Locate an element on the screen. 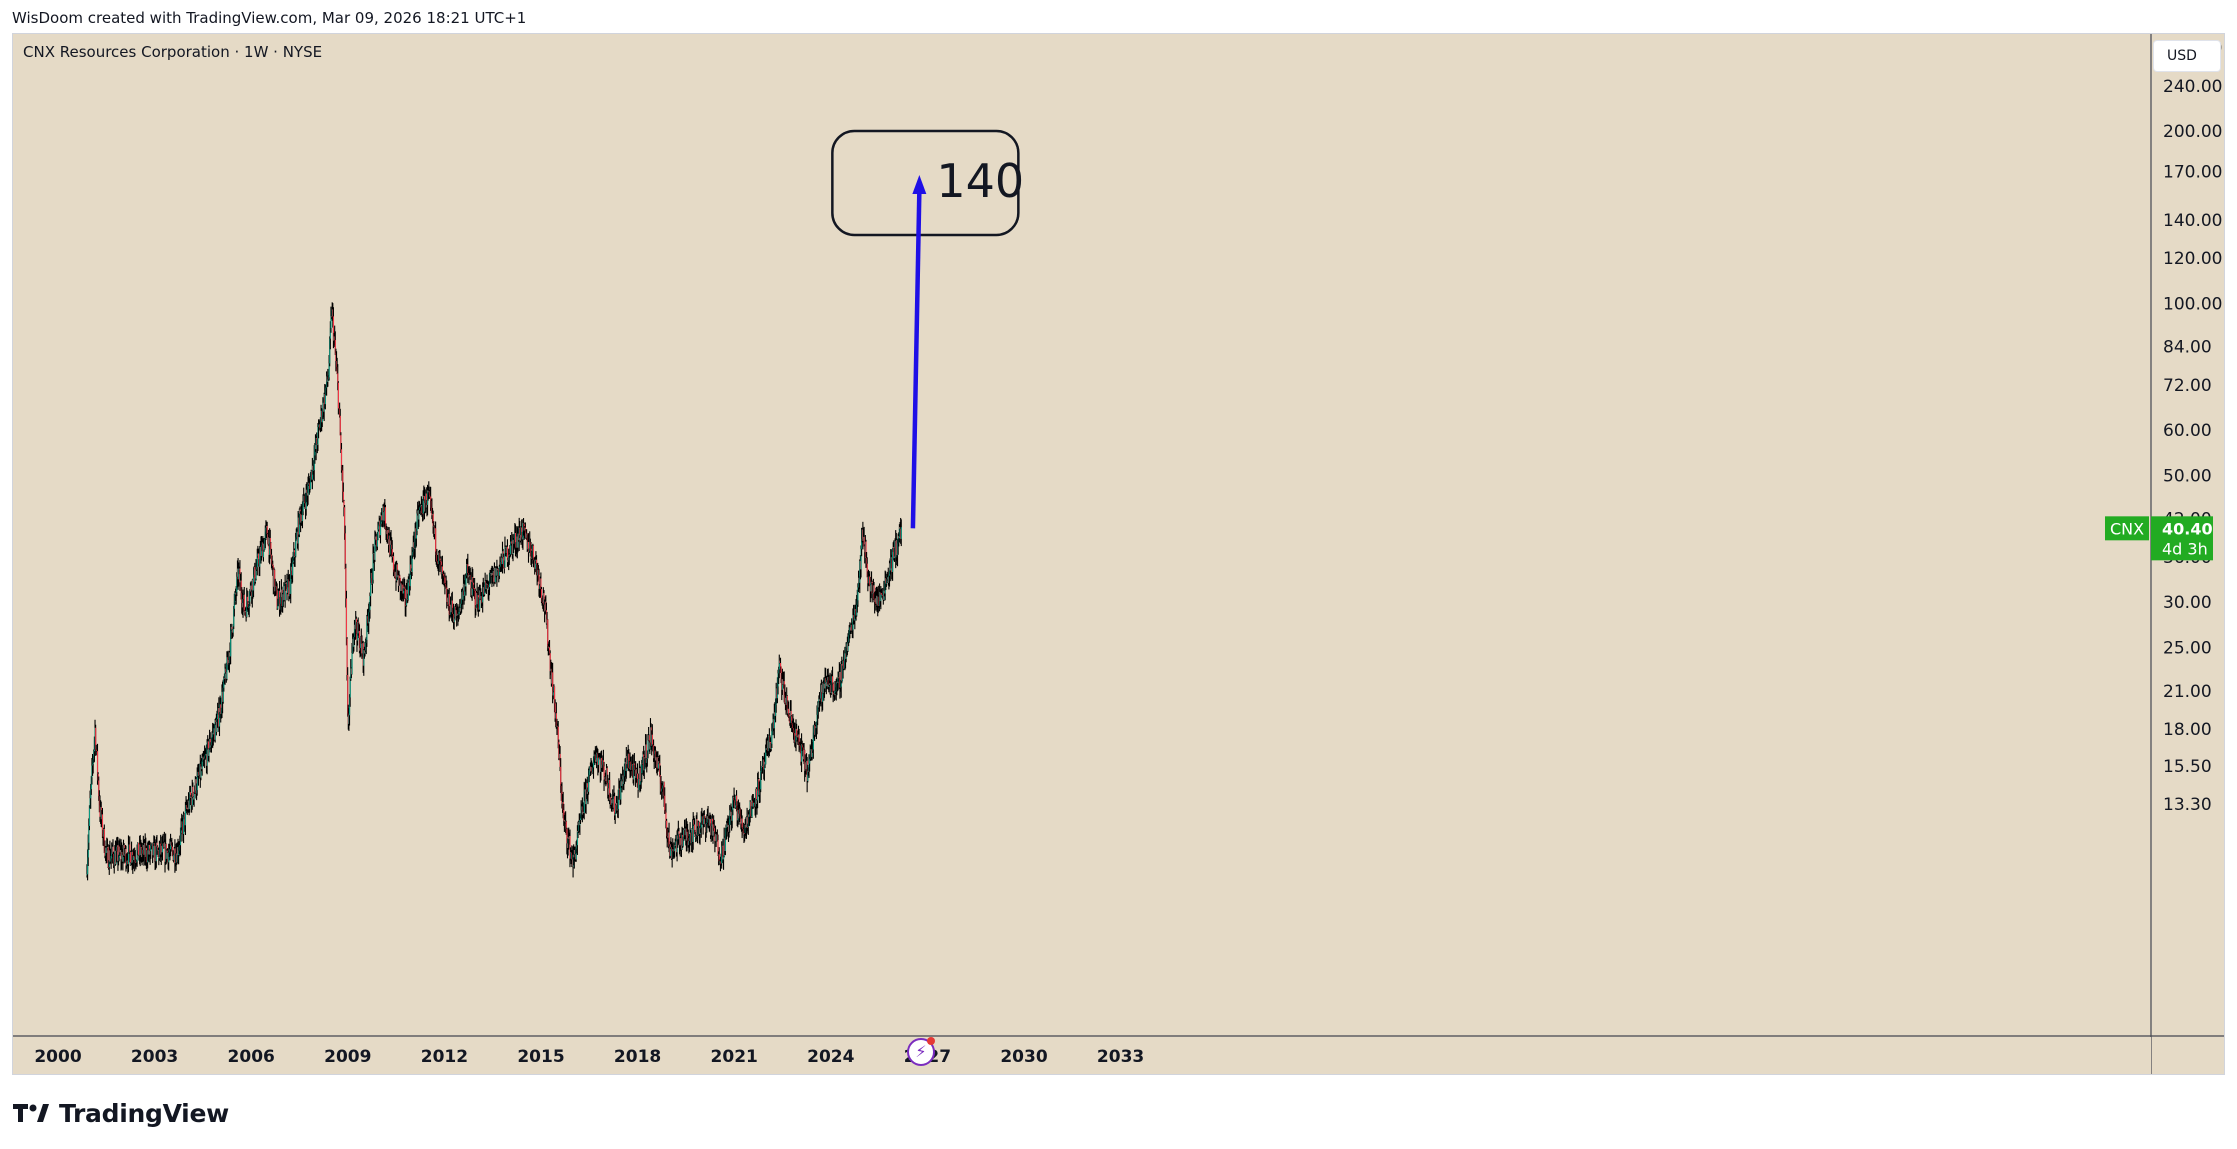  currency-button: USD is located at coordinates (2187, 56).